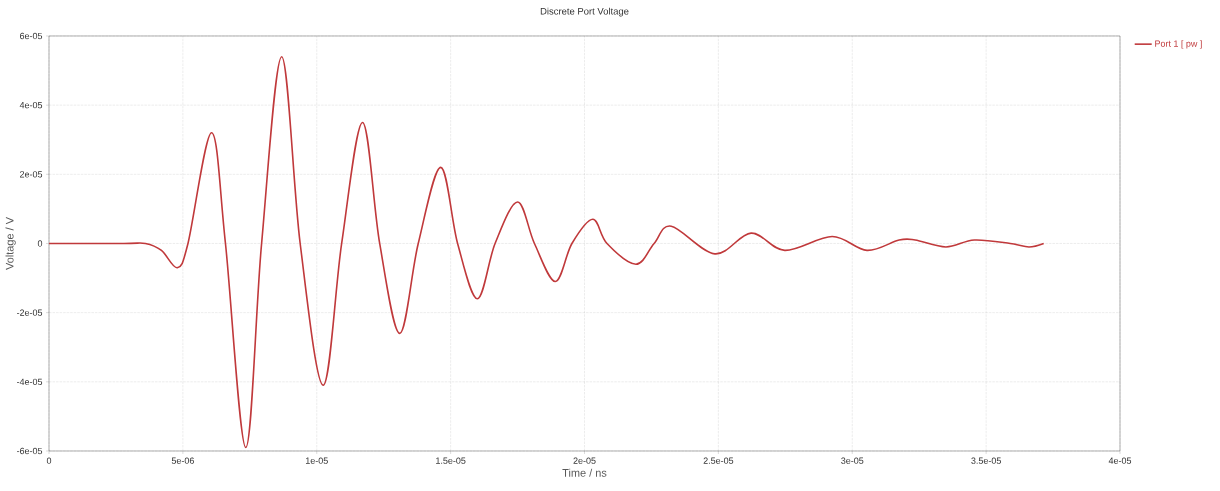 The image size is (1220, 491). What do you see at coordinates (29, 312) in the screenshot?
I see `y-tick-label: -2e-05` at bounding box center [29, 312].